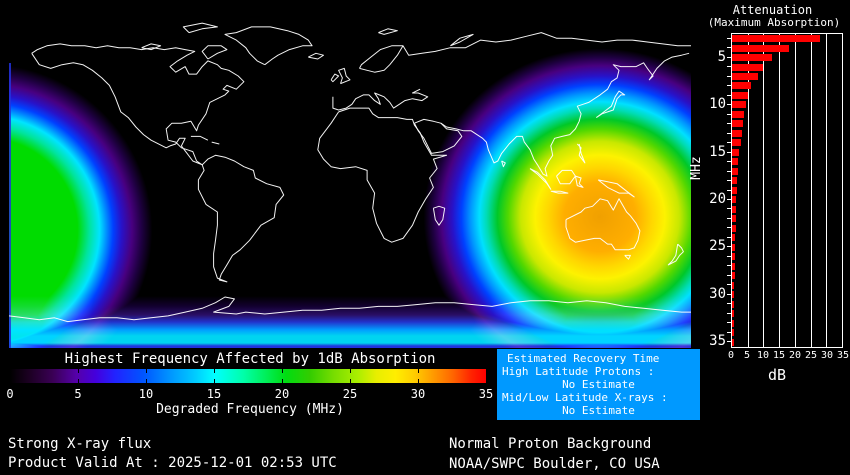 The width and height of the screenshot is (850, 475). Describe the element at coordinates (731, 355) in the screenshot. I see `x-axis-tick-label: 0` at that location.